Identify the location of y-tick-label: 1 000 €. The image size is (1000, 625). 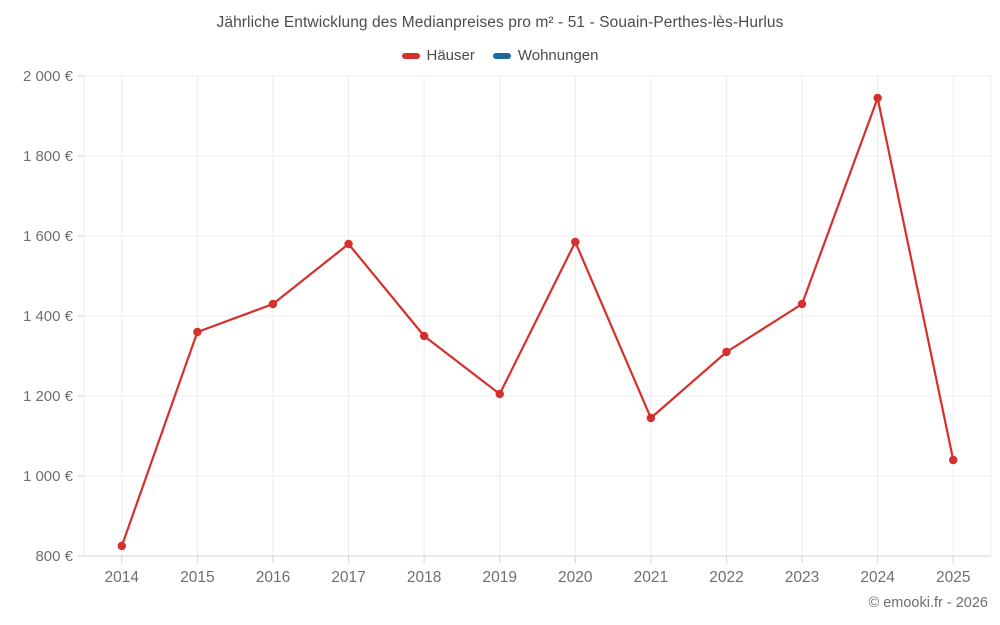
(48, 476).